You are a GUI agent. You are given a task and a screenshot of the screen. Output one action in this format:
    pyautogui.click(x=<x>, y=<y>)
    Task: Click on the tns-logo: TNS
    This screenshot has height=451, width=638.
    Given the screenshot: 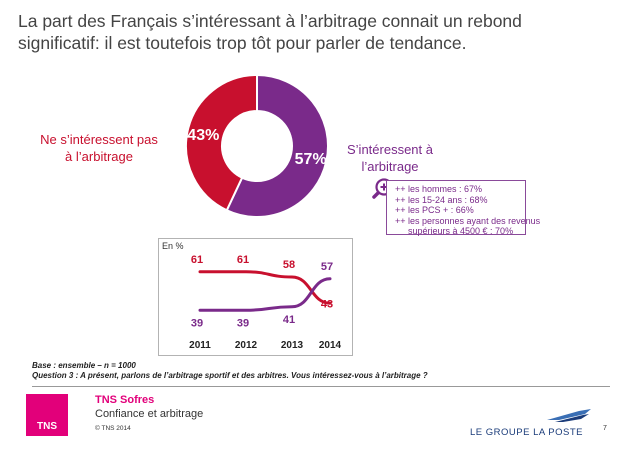 What is the action you would take?
    pyautogui.click(x=47, y=415)
    